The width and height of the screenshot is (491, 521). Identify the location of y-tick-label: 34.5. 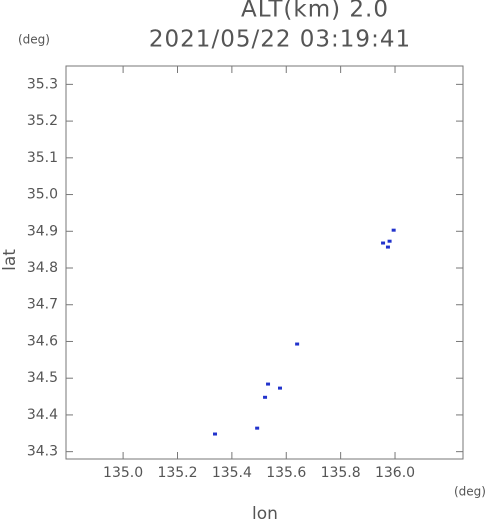
(42, 378).